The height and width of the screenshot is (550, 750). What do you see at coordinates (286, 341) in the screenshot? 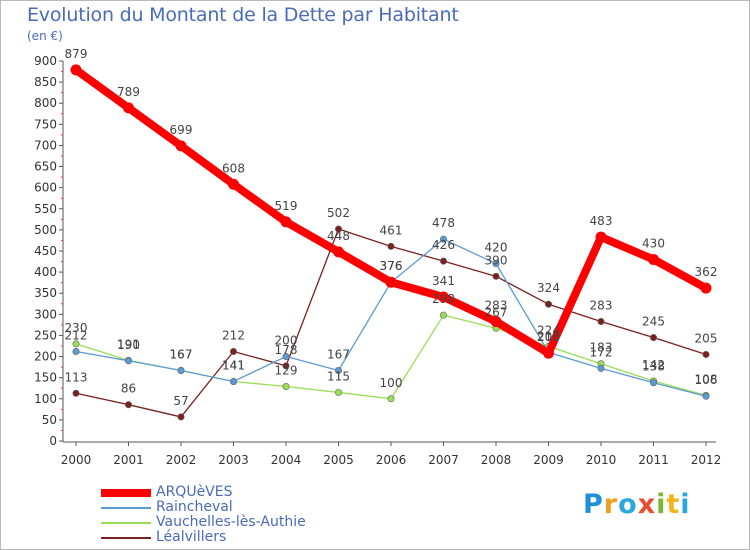
I see `data-label: 200` at bounding box center [286, 341].